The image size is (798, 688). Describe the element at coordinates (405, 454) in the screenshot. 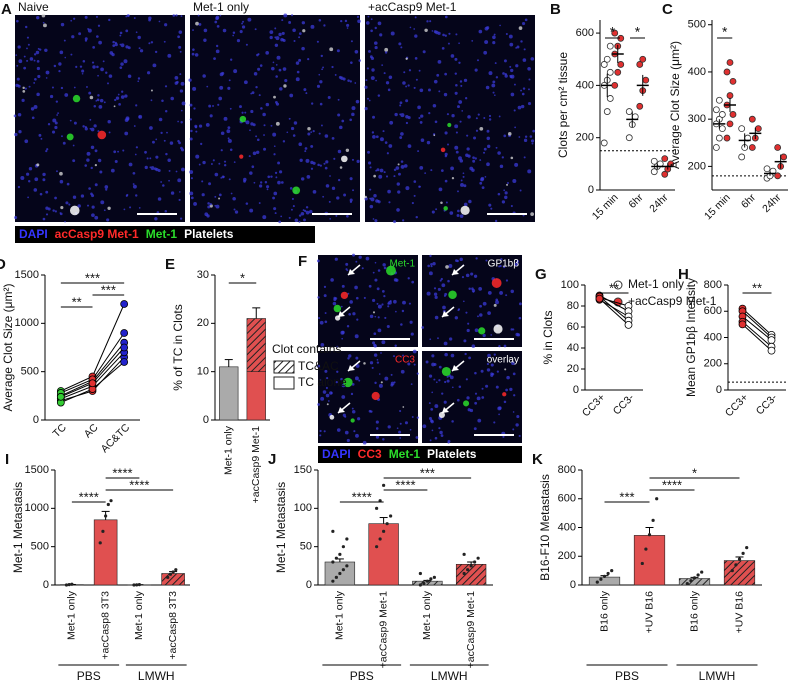

I see `legend-label: Met-1` at that location.